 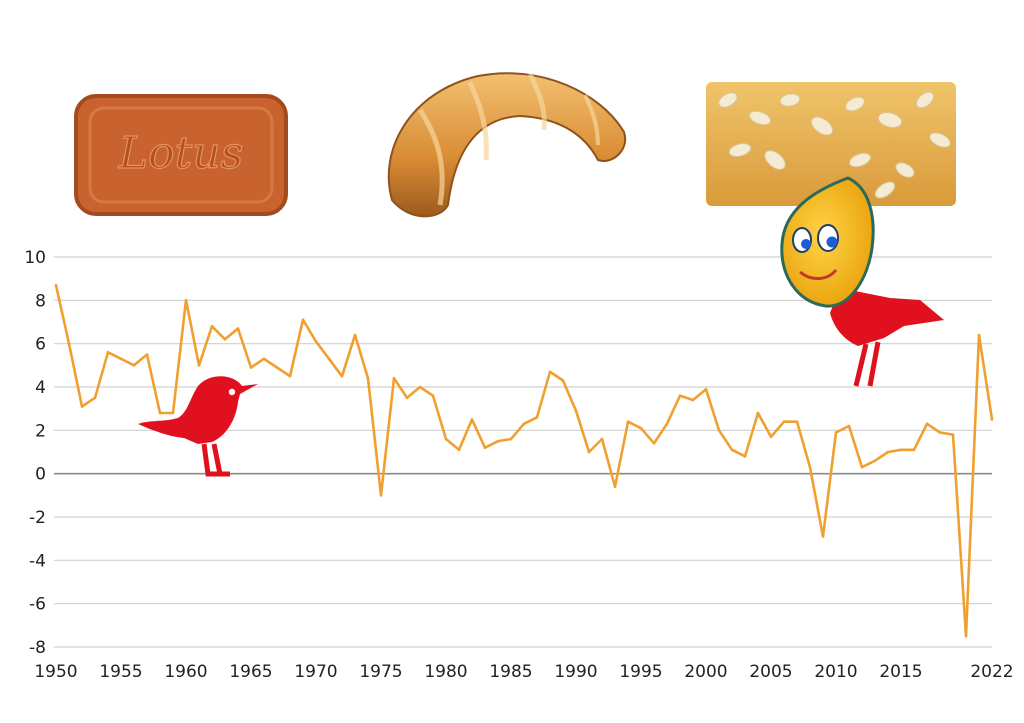 What do you see at coordinates (40, 388) in the screenshot?
I see `y-tick-label: 4` at bounding box center [40, 388].